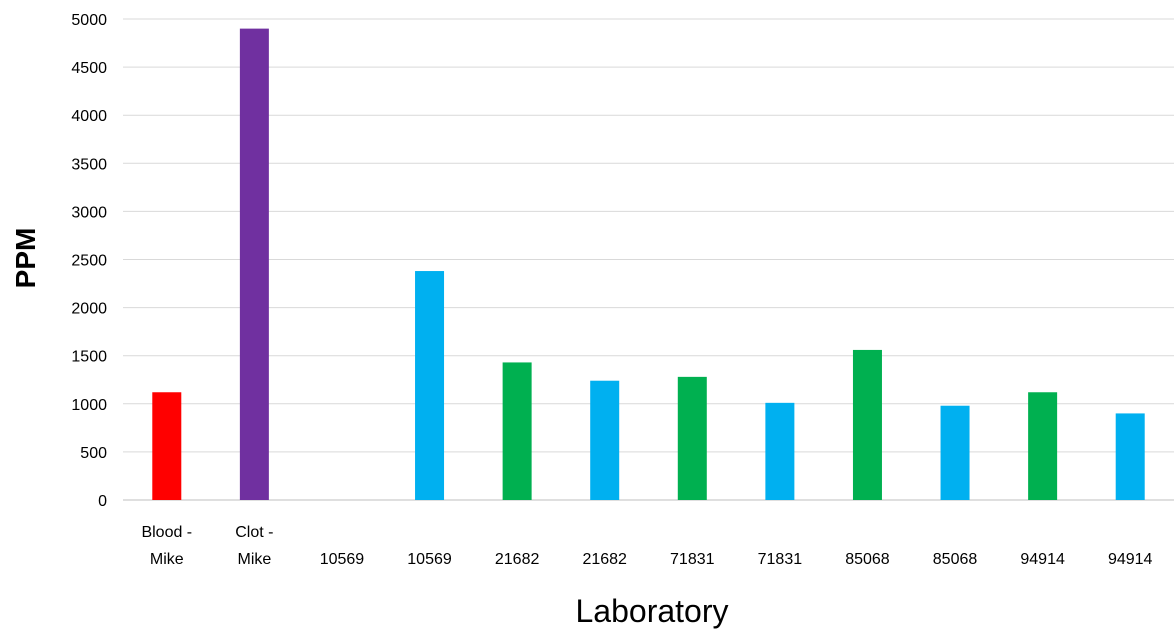 The width and height of the screenshot is (1174, 635). Describe the element at coordinates (89, 212) in the screenshot. I see `y-tick-label: 3000` at that location.